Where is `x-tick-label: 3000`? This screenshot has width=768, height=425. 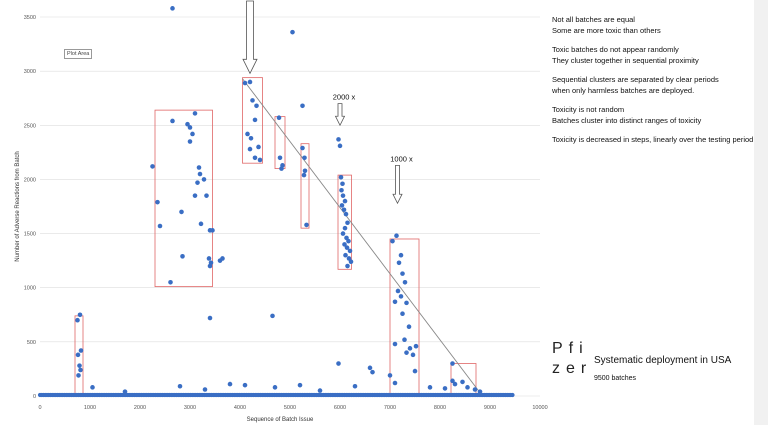 x-tick-label: 3000 is located at coordinates (190, 408).